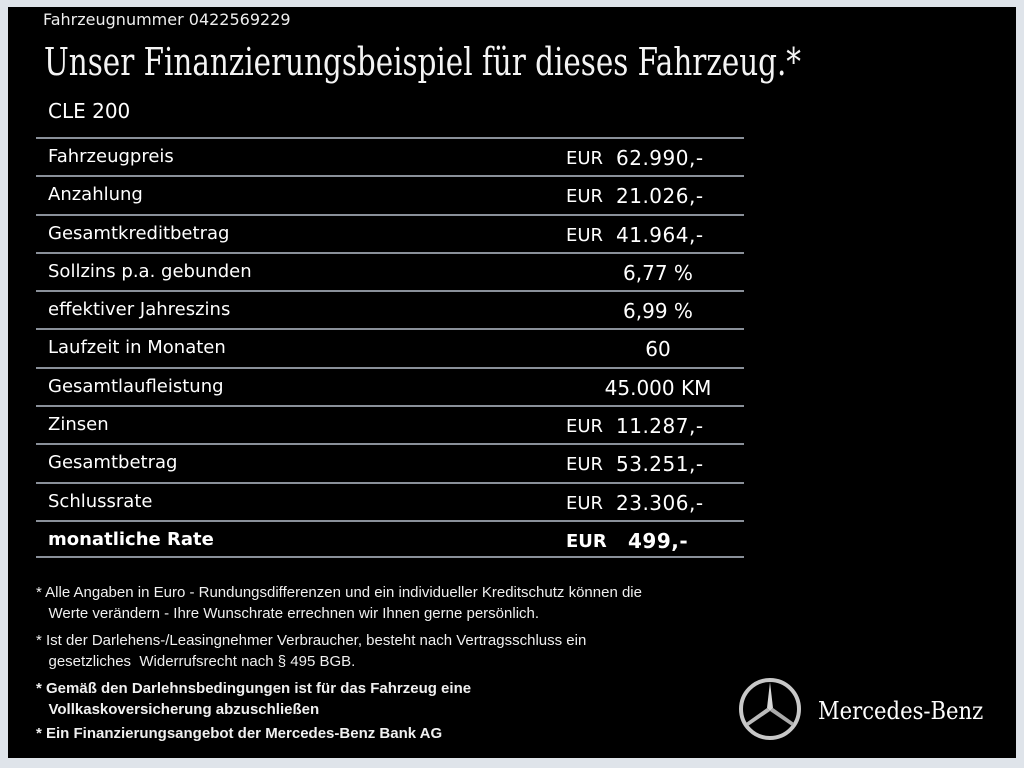  Describe the element at coordinates (390, 232) in the screenshot. I see `table-row: Gesamtkreditbetrag EUR 41.964,-` at that location.